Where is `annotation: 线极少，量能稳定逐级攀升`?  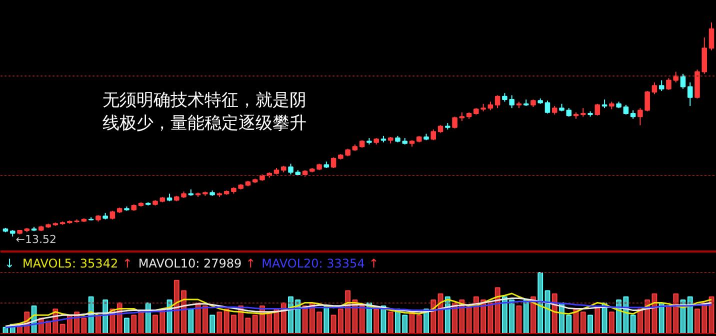
annotation: 线极少，量能稳定逐级攀升 is located at coordinates (204, 124).